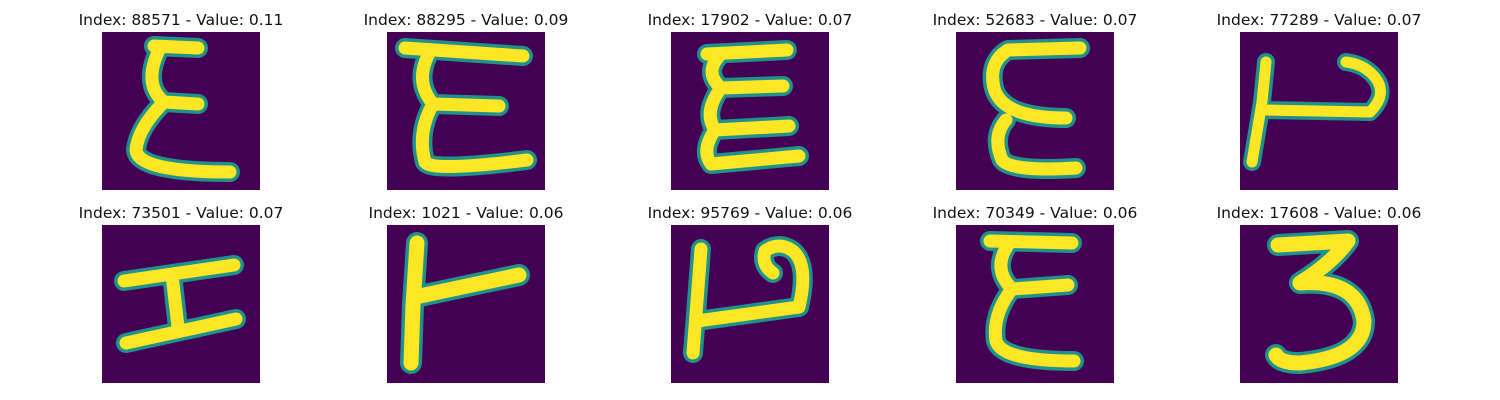  I want to click on image-panel: Index: 88295 - Value: 0.09, so click(466, 105).